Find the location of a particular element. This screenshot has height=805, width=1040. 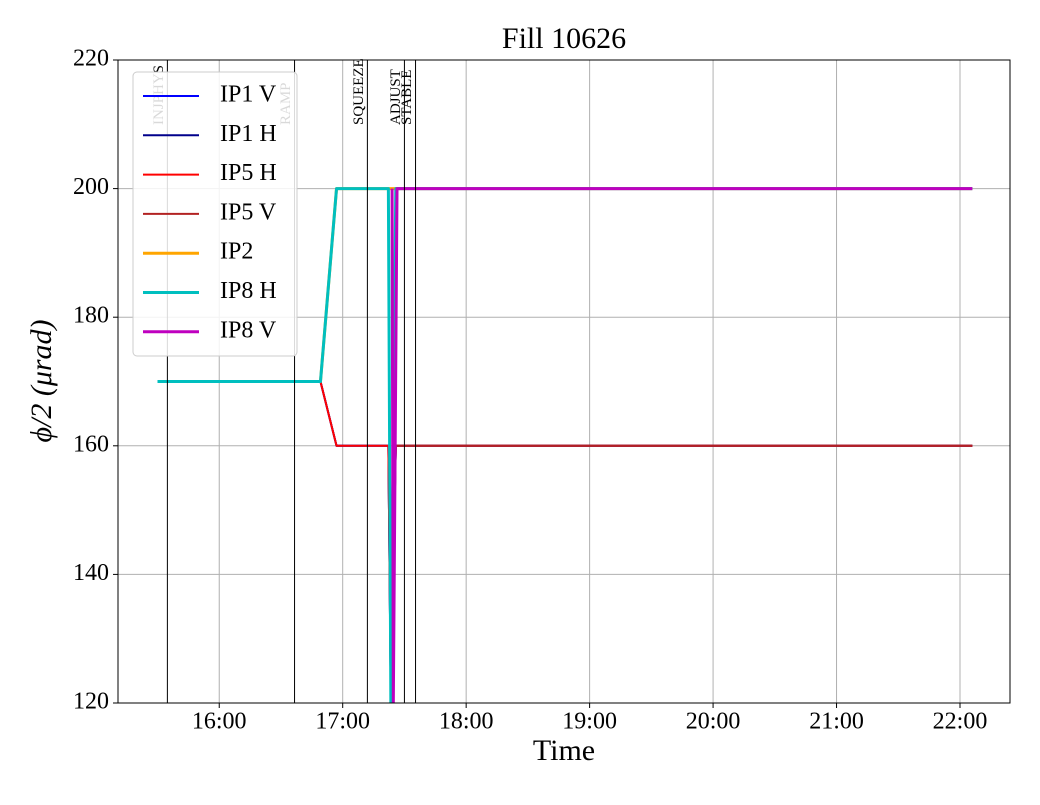

legend-label: IP1 V is located at coordinates (248, 95).